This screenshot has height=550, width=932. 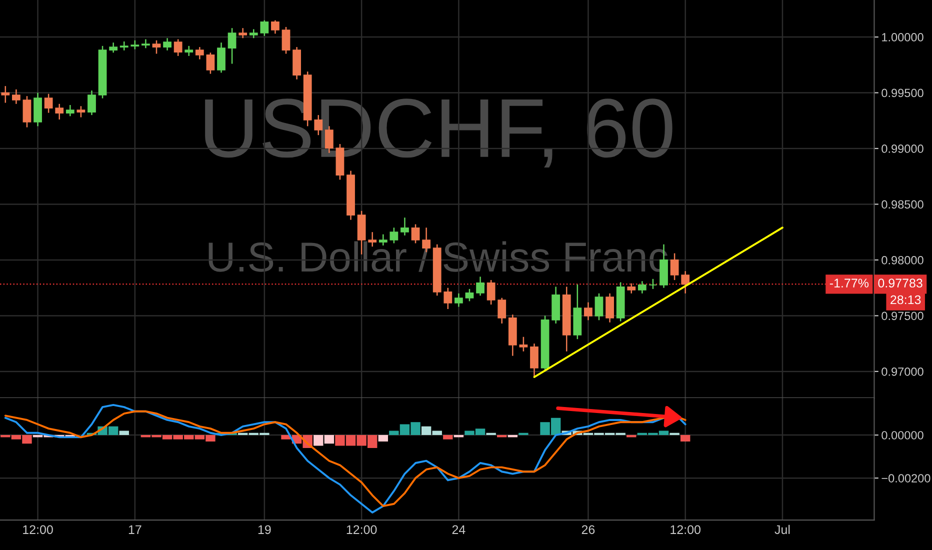 I want to click on y-tick-label: 0.99500, so click(x=903, y=93).